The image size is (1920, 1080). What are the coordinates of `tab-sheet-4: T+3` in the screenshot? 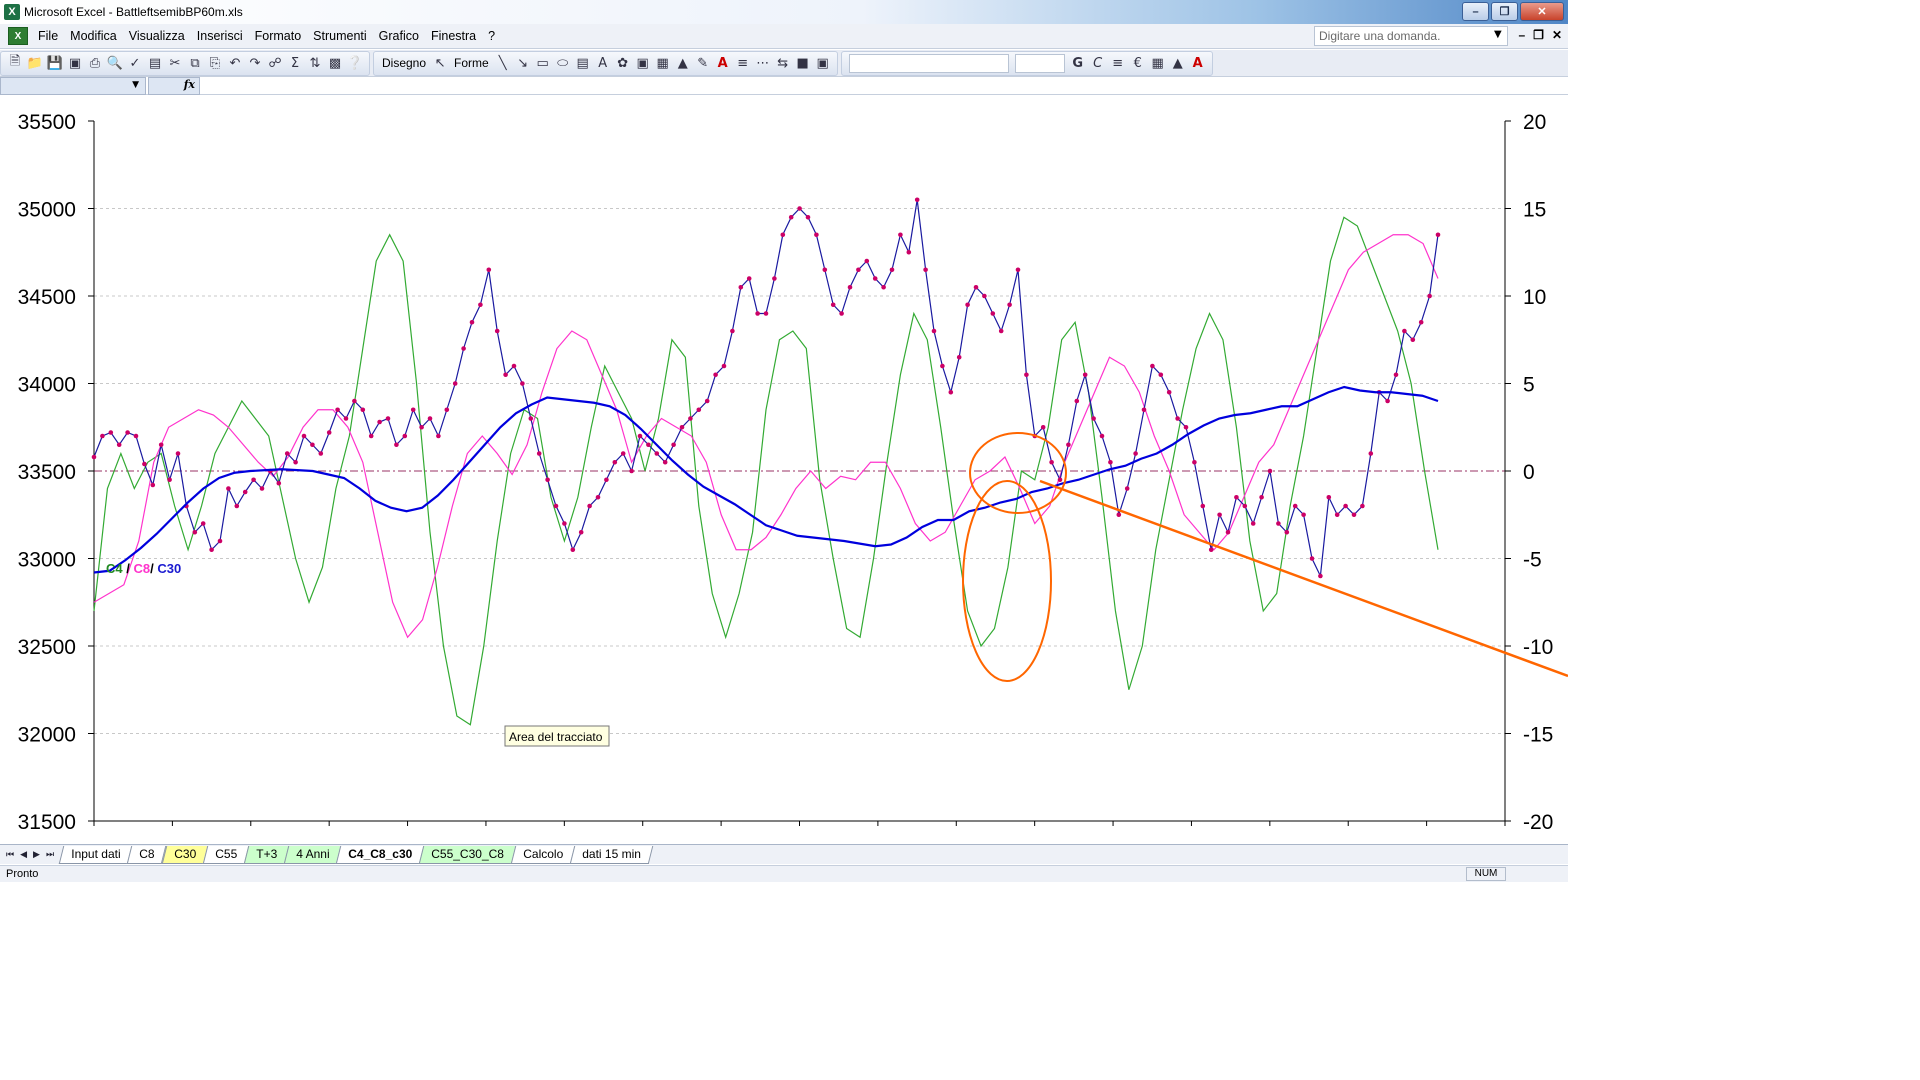 It's located at (266, 854).